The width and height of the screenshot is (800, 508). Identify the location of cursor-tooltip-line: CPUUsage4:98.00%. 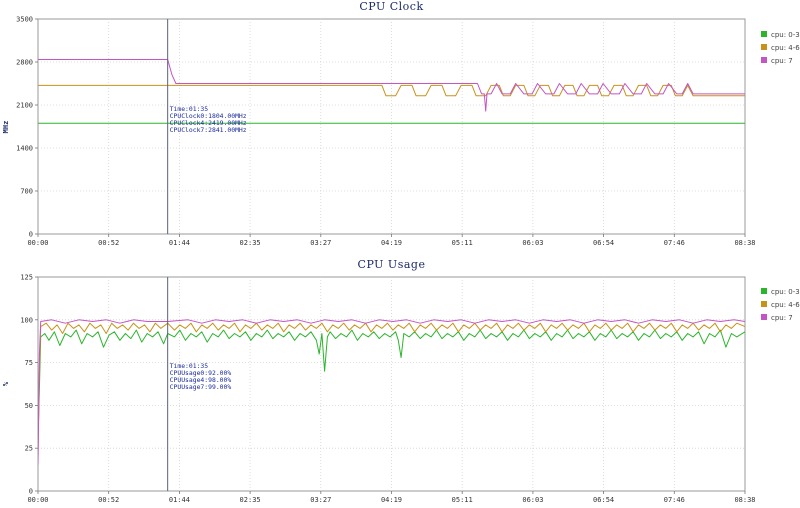
(201, 380).